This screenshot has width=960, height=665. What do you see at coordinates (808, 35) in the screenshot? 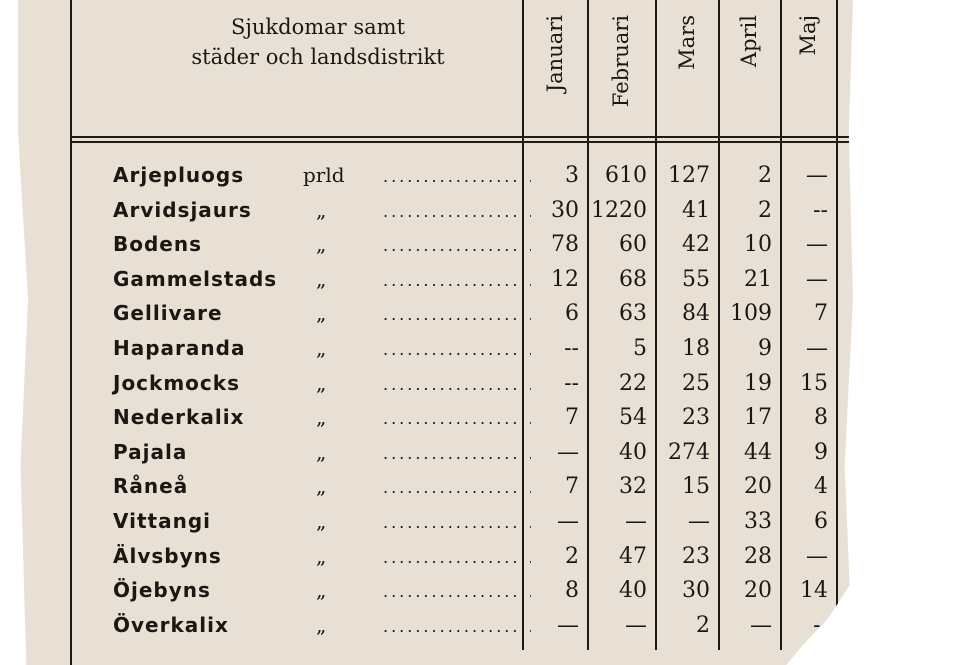
I see `month-header: Maj` at bounding box center [808, 35].